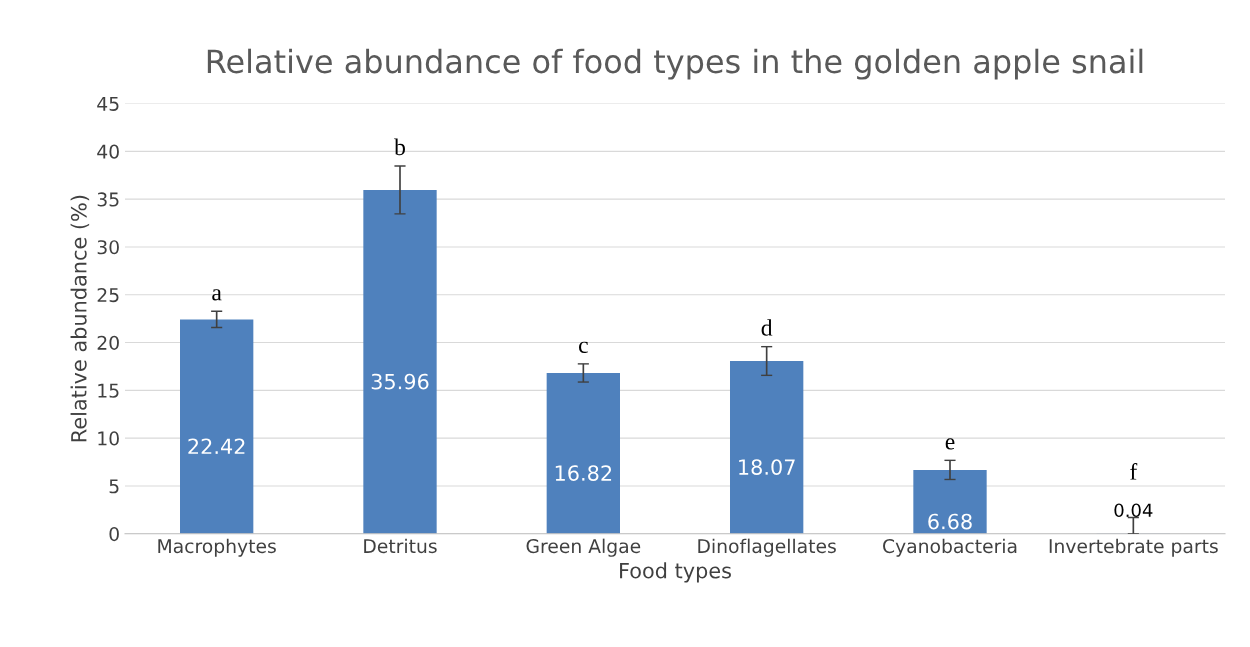  Describe the element at coordinates (399, 147) in the screenshot. I see `annotation: b` at that location.